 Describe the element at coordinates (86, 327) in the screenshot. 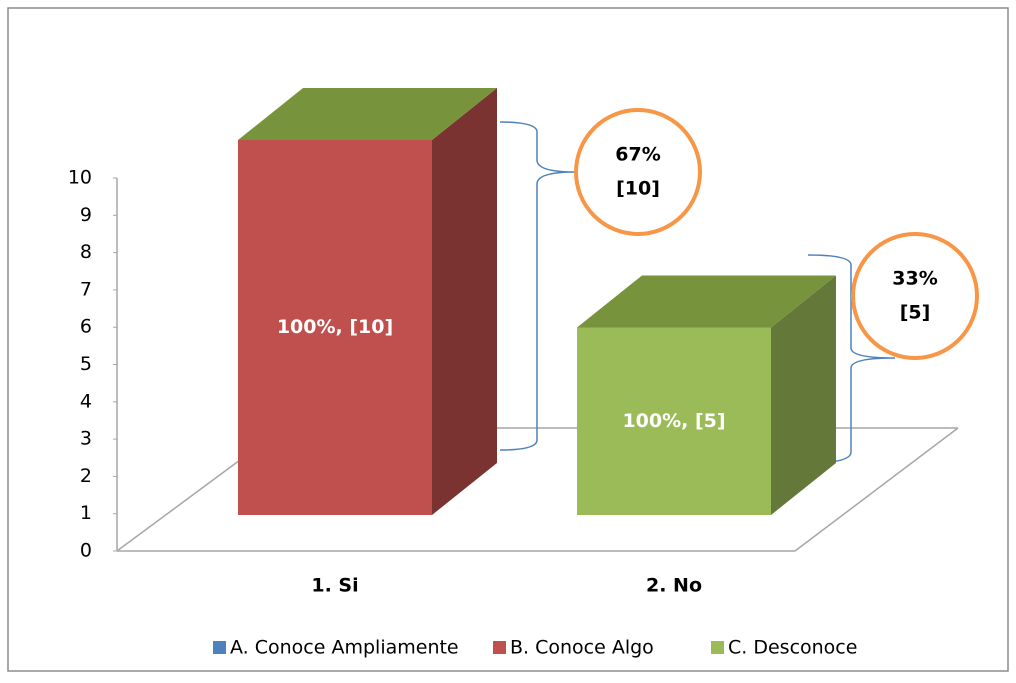

I see `y-tick-label: 6` at that location.